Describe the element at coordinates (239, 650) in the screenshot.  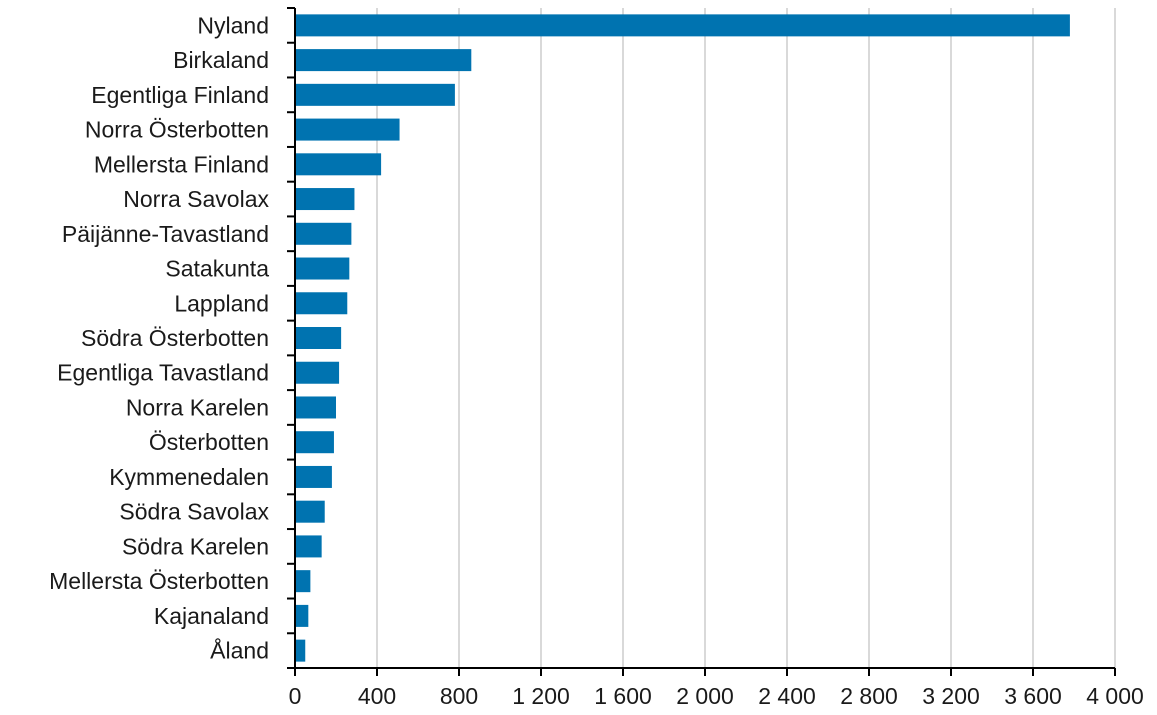
I see `category-label: Åland` at that location.